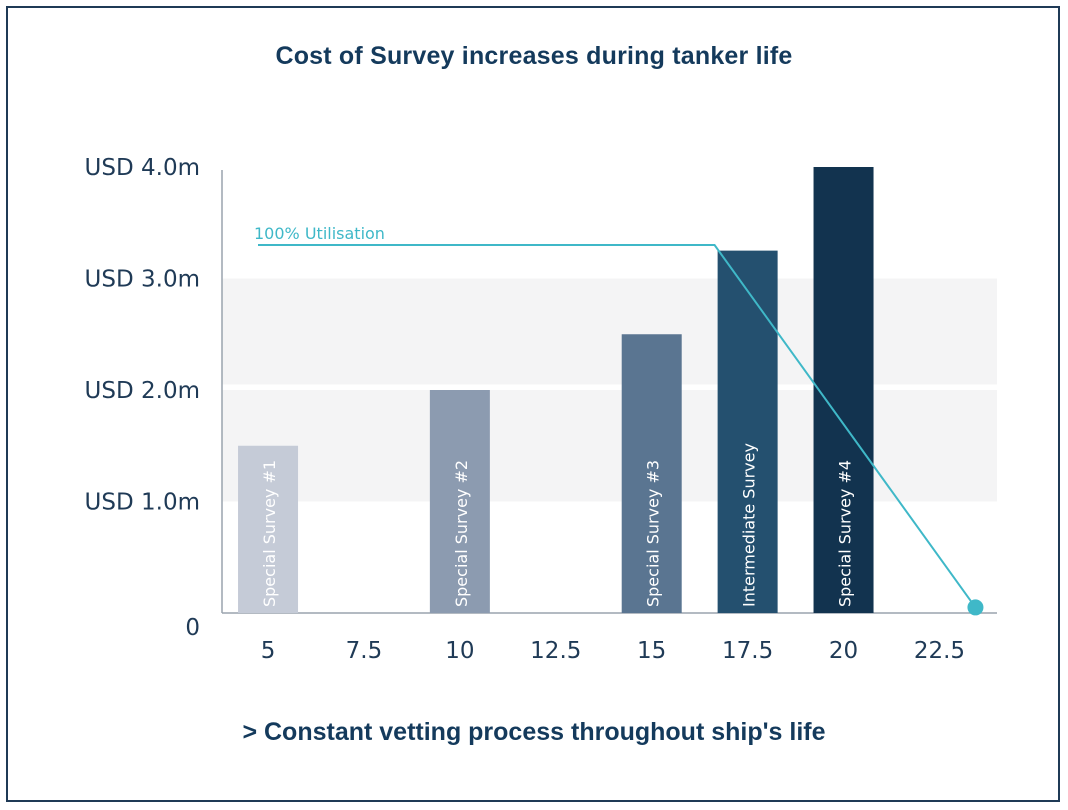 Image resolution: width=1068 pixels, height=810 pixels. Describe the element at coordinates (364, 651) in the screenshot. I see `x-tick-label: 7.5` at that location.